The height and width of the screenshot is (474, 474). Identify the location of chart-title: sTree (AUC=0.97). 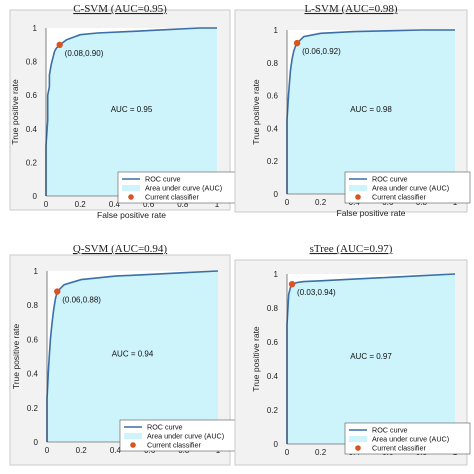
(351, 249).